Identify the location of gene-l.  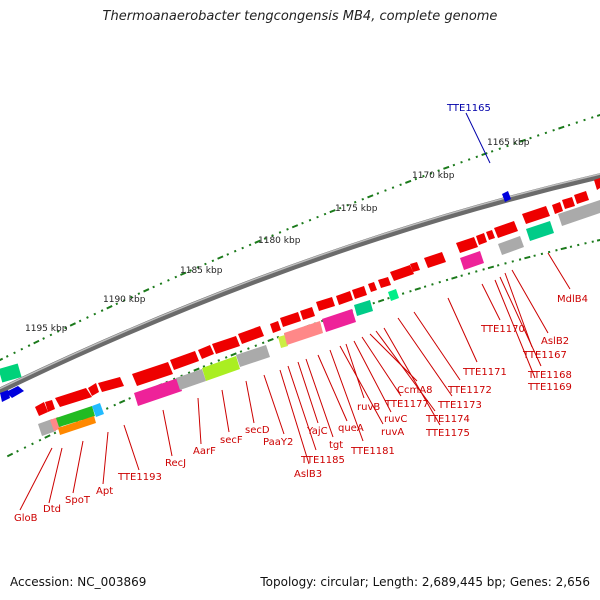
(307, 313).